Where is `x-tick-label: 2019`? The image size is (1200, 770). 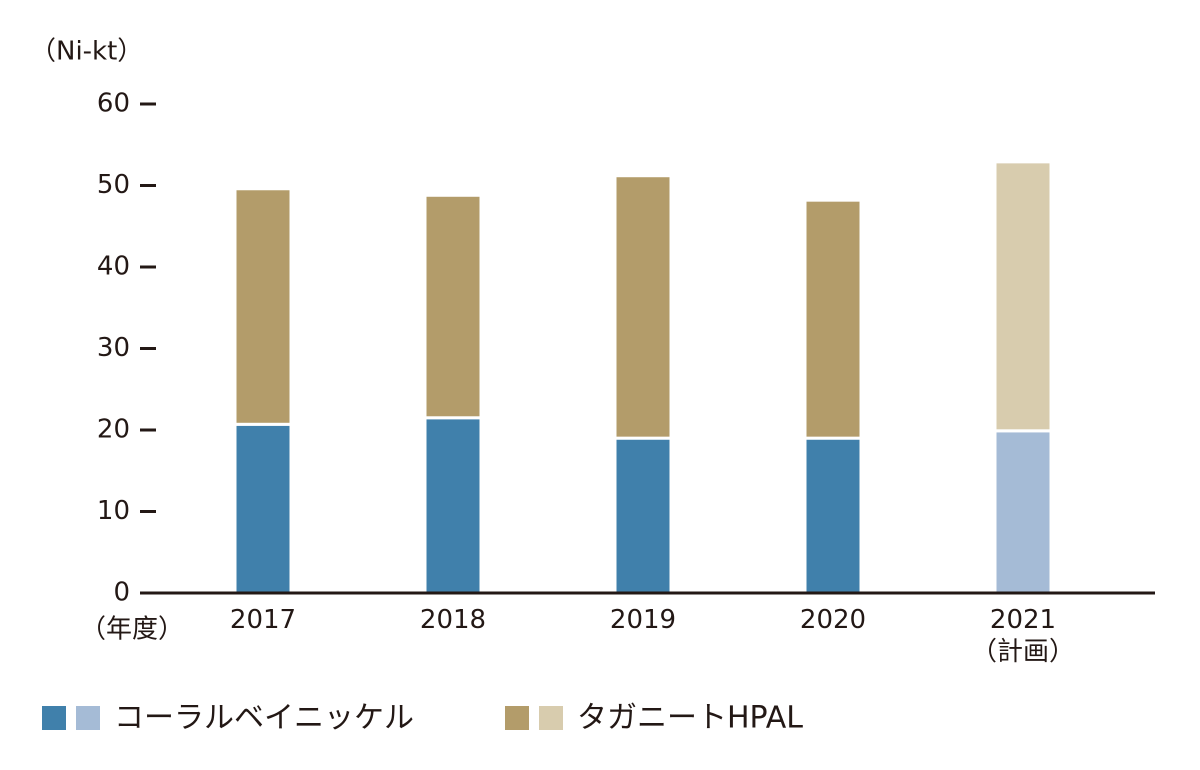
x-tick-label: 2019 is located at coordinates (643, 620).